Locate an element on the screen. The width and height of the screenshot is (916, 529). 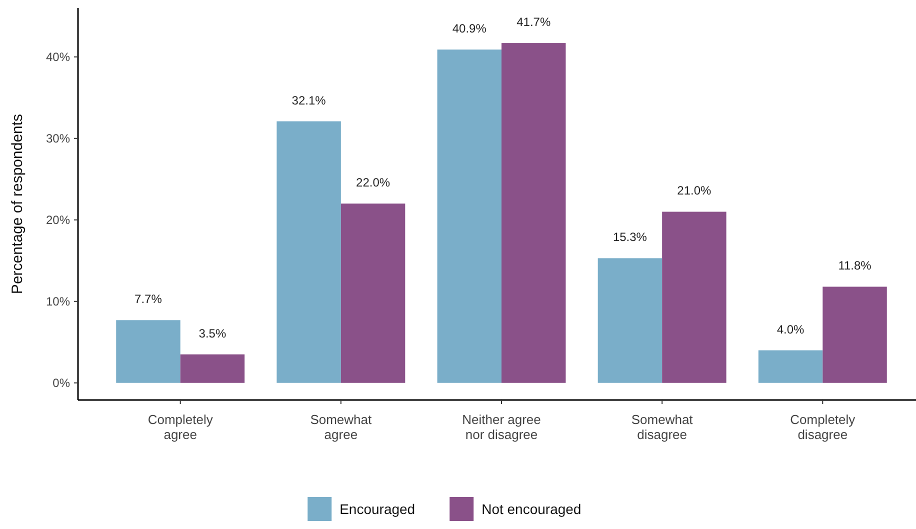
x-tick-label: Neither agree nor disagree is located at coordinates (501, 427).